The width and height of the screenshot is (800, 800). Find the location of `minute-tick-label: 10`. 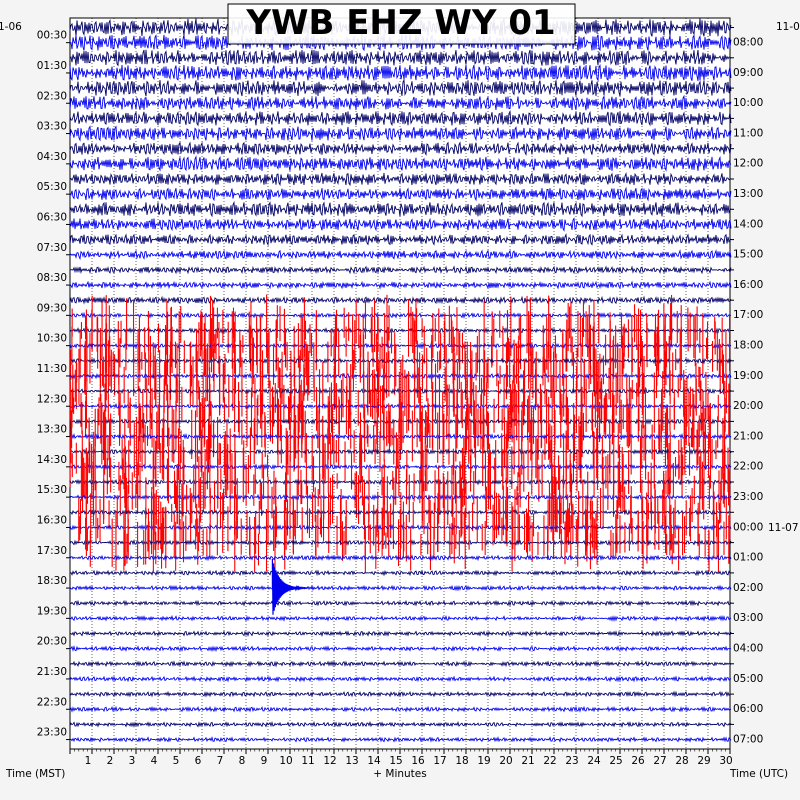

minute-tick-label: 10 is located at coordinates (285, 761).